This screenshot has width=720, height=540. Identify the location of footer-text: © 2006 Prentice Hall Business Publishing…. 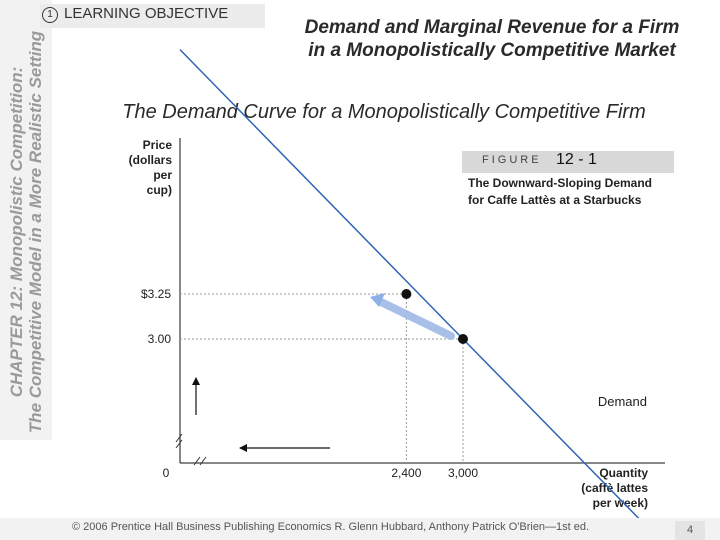
(331, 527).